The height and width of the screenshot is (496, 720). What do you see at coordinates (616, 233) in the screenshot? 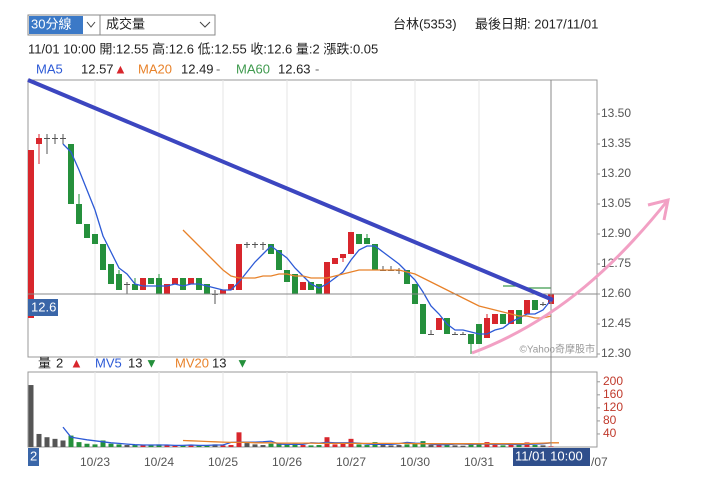
I see `y-tick-label: 12.90` at bounding box center [616, 233].